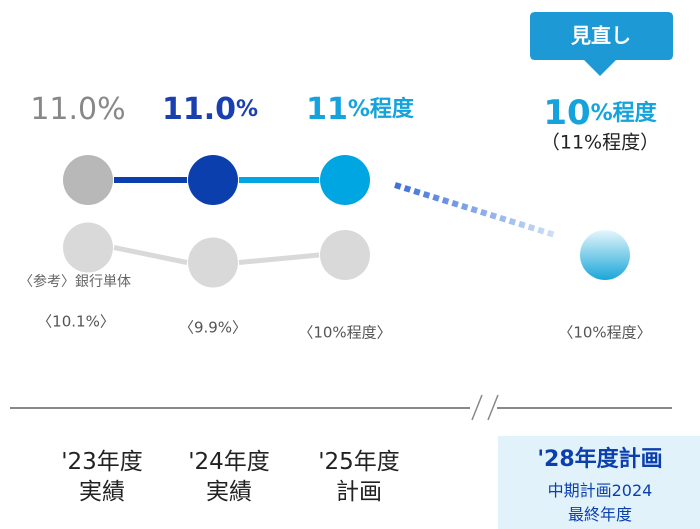 The width and height of the screenshot is (700, 529). I want to click on value-label: 11%程度, so click(360, 109).